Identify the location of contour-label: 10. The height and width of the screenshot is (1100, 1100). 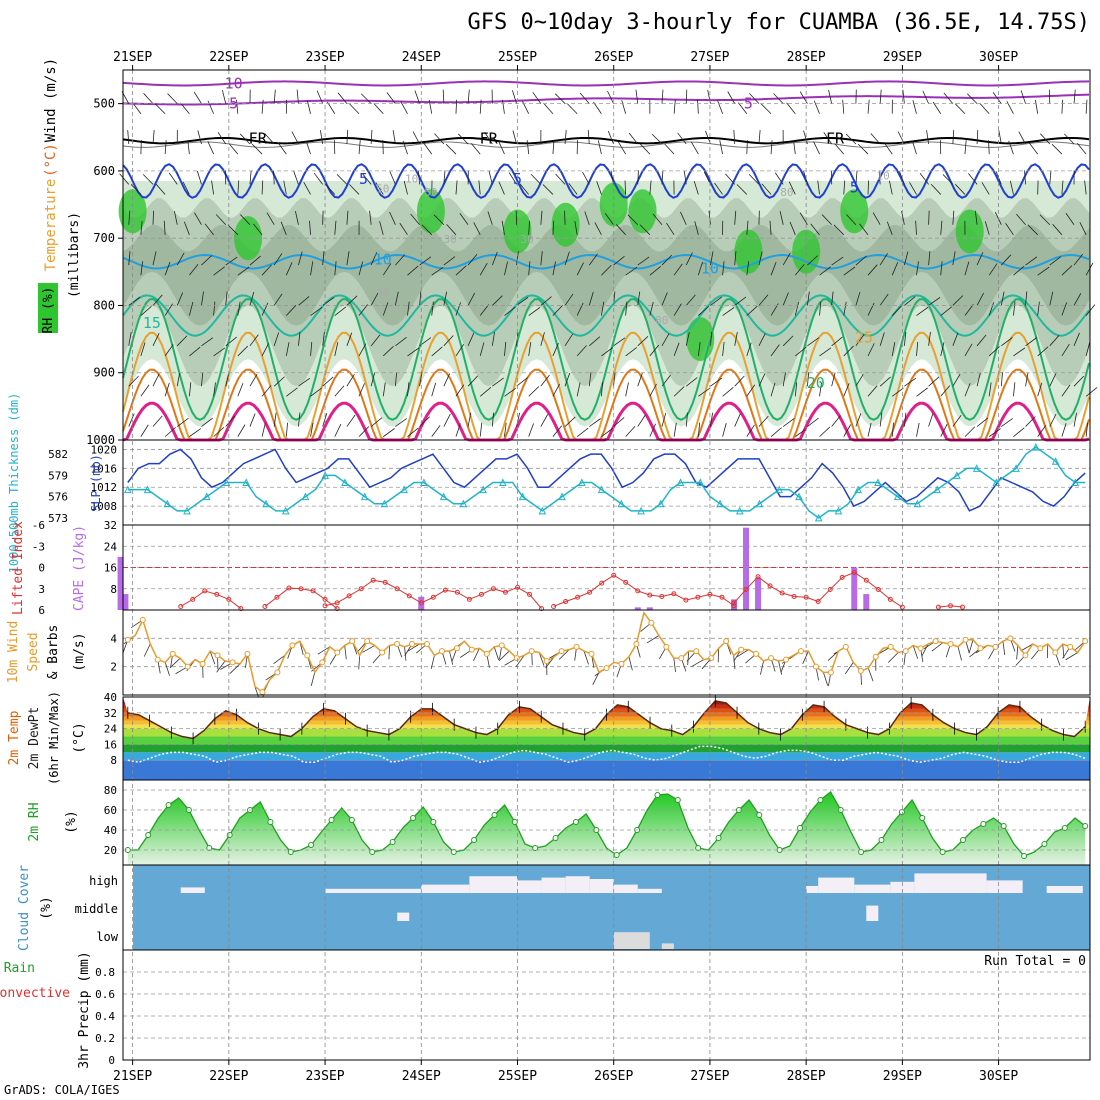
(234, 83).